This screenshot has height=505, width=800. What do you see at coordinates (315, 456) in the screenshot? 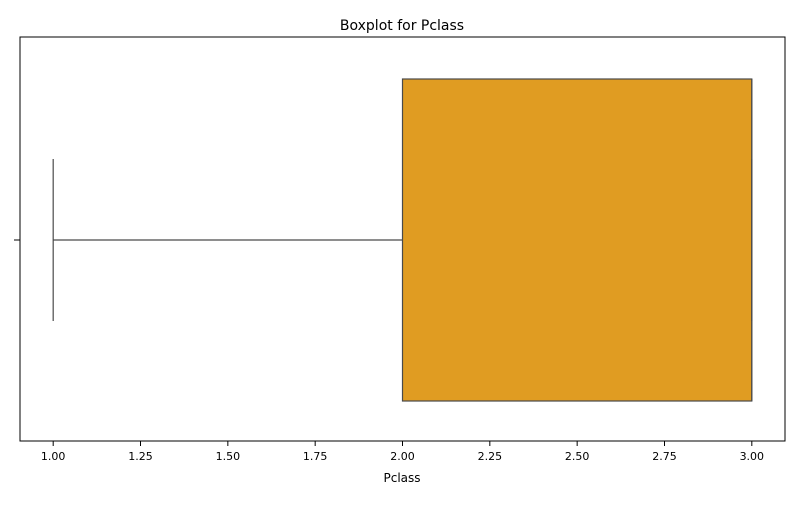
I see `x-tick-label: 1.75` at bounding box center [315, 456].